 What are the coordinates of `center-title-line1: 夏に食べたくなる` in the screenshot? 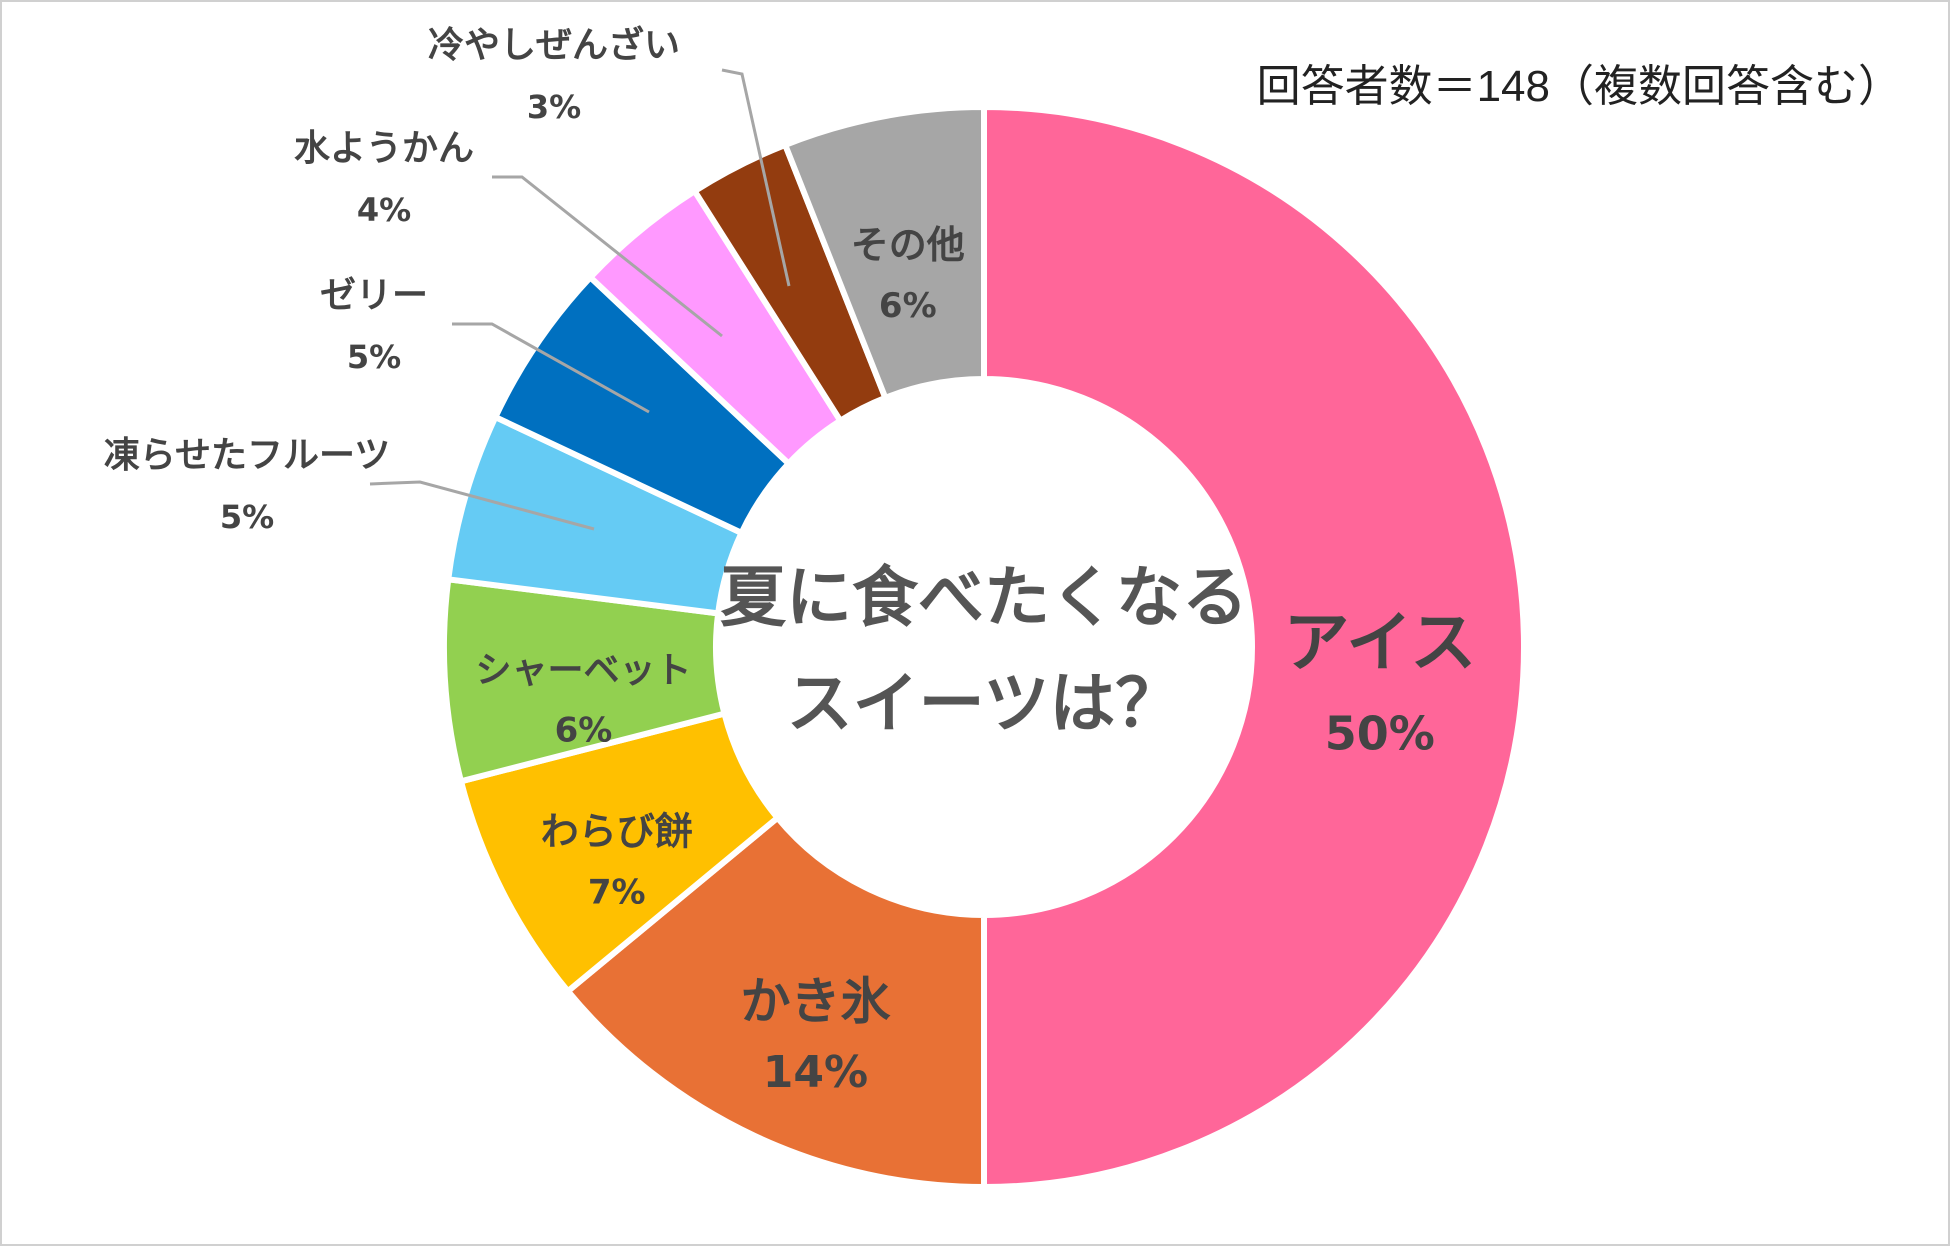 It's located at (984, 597).